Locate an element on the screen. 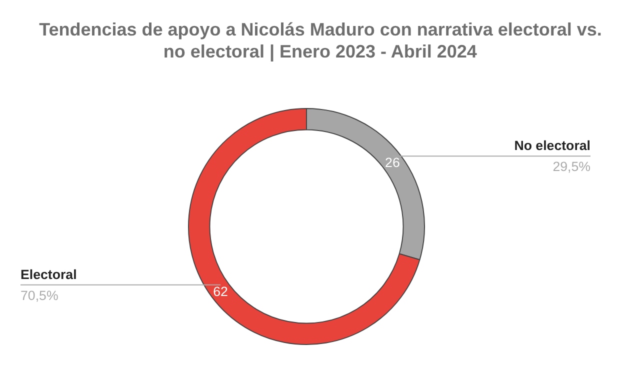 This screenshot has height=379, width=640. slice-label: No electoral is located at coordinates (552, 146).